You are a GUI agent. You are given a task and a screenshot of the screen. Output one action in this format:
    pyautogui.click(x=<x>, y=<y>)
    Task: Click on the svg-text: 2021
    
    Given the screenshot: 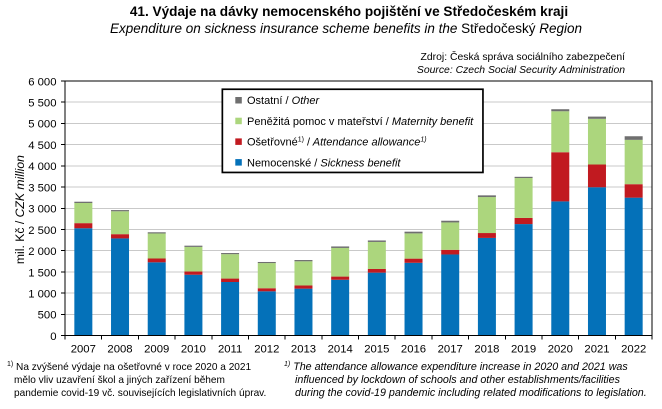 What is the action you would take?
    pyautogui.click(x=596, y=349)
    